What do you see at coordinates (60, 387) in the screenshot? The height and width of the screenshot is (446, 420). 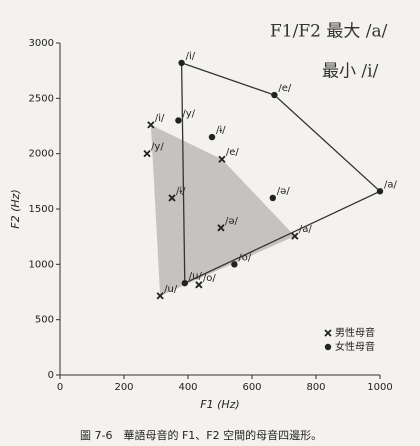 I see `x-tick-label: 0` at bounding box center [60, 387].